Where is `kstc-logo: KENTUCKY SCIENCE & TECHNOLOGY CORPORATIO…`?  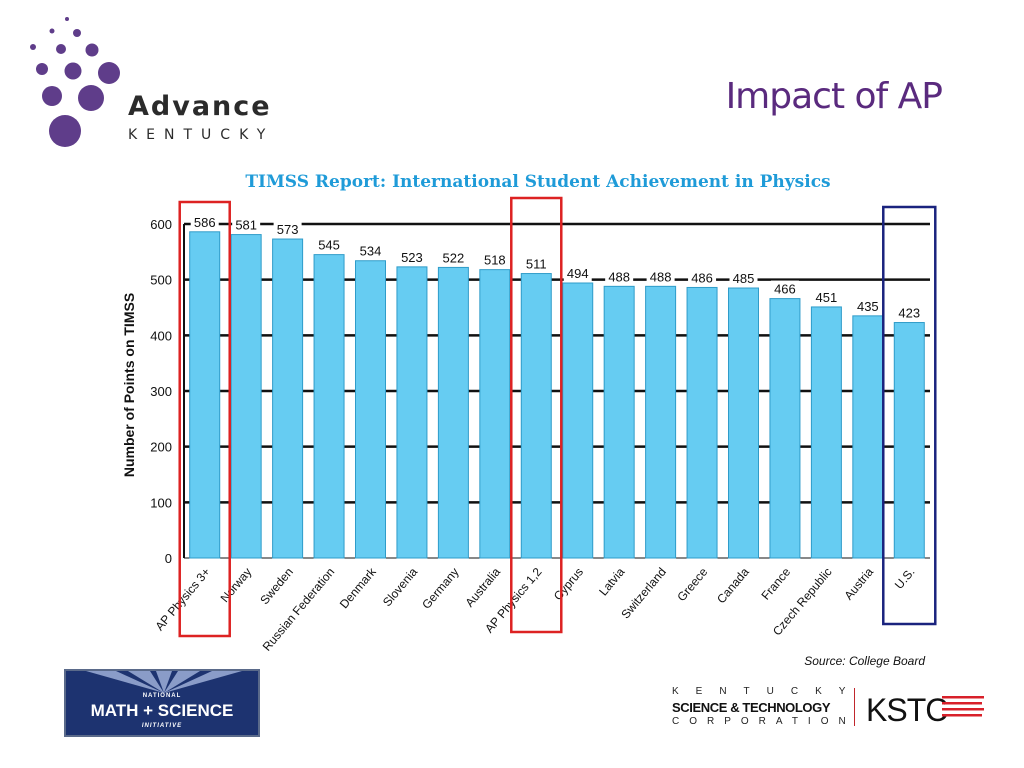 kstc-logo: KENTUCKY SCIENCE & TECHNOLOGY CORPORATIO… is located at coordinates (832, 709).